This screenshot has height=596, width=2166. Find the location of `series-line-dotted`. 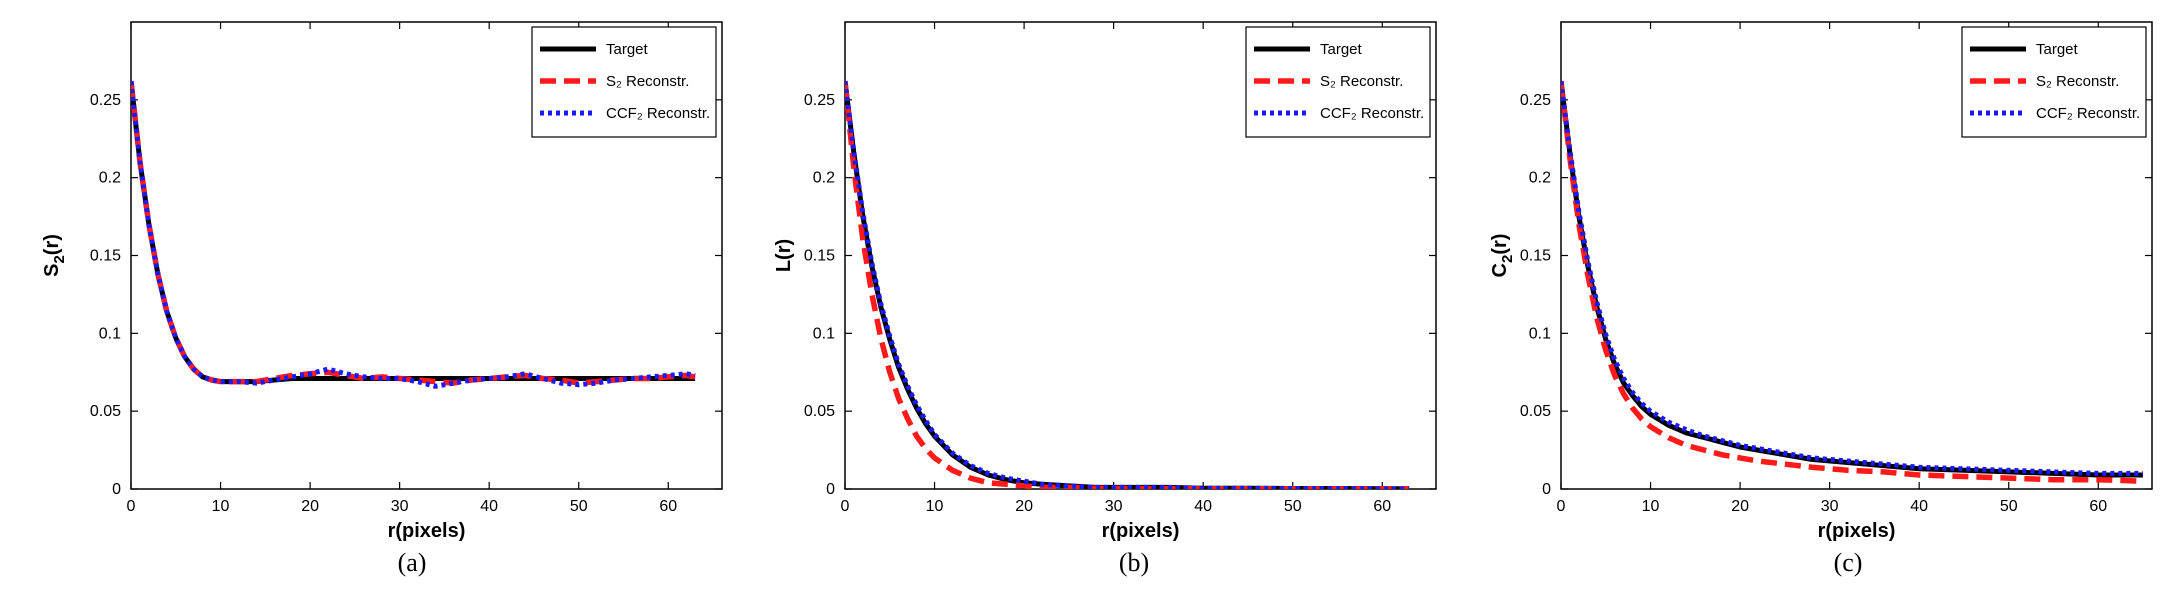

series-line-dotted is located at coordinates (413, 234).